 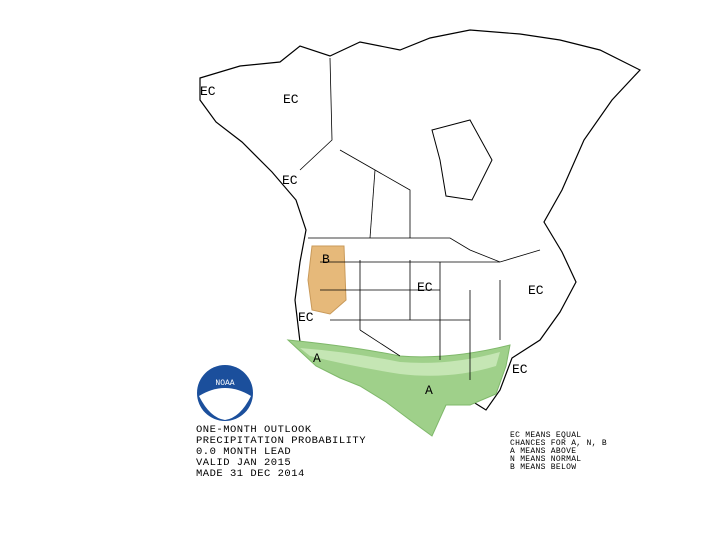 I want to click on info-line: ONE-MONTH OUTLOOK, so click(x=254, y=430).